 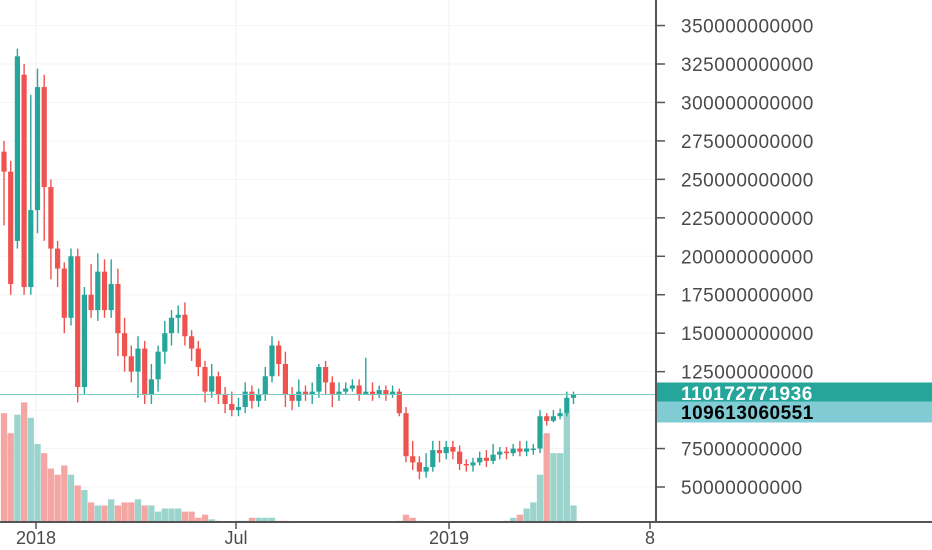 I want to click on price-tick-label: 125000000000, so click(x=747, y=373).